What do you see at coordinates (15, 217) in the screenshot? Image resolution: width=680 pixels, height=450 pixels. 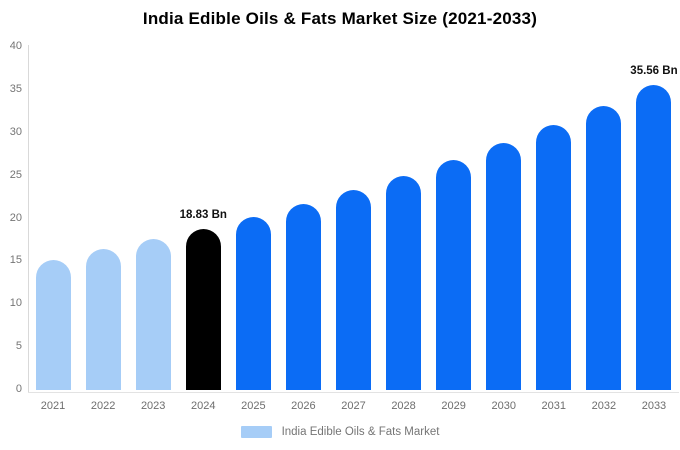 I see `y-tick-label-20: 20` at bounding box center [15, 217].